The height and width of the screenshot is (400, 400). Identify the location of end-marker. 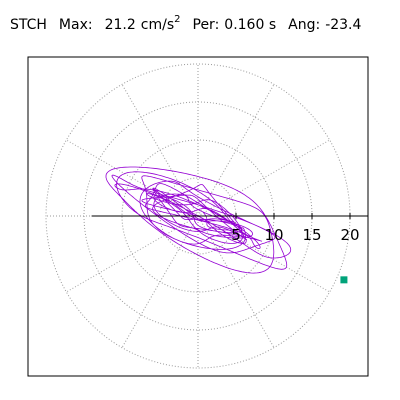
(344, 280).